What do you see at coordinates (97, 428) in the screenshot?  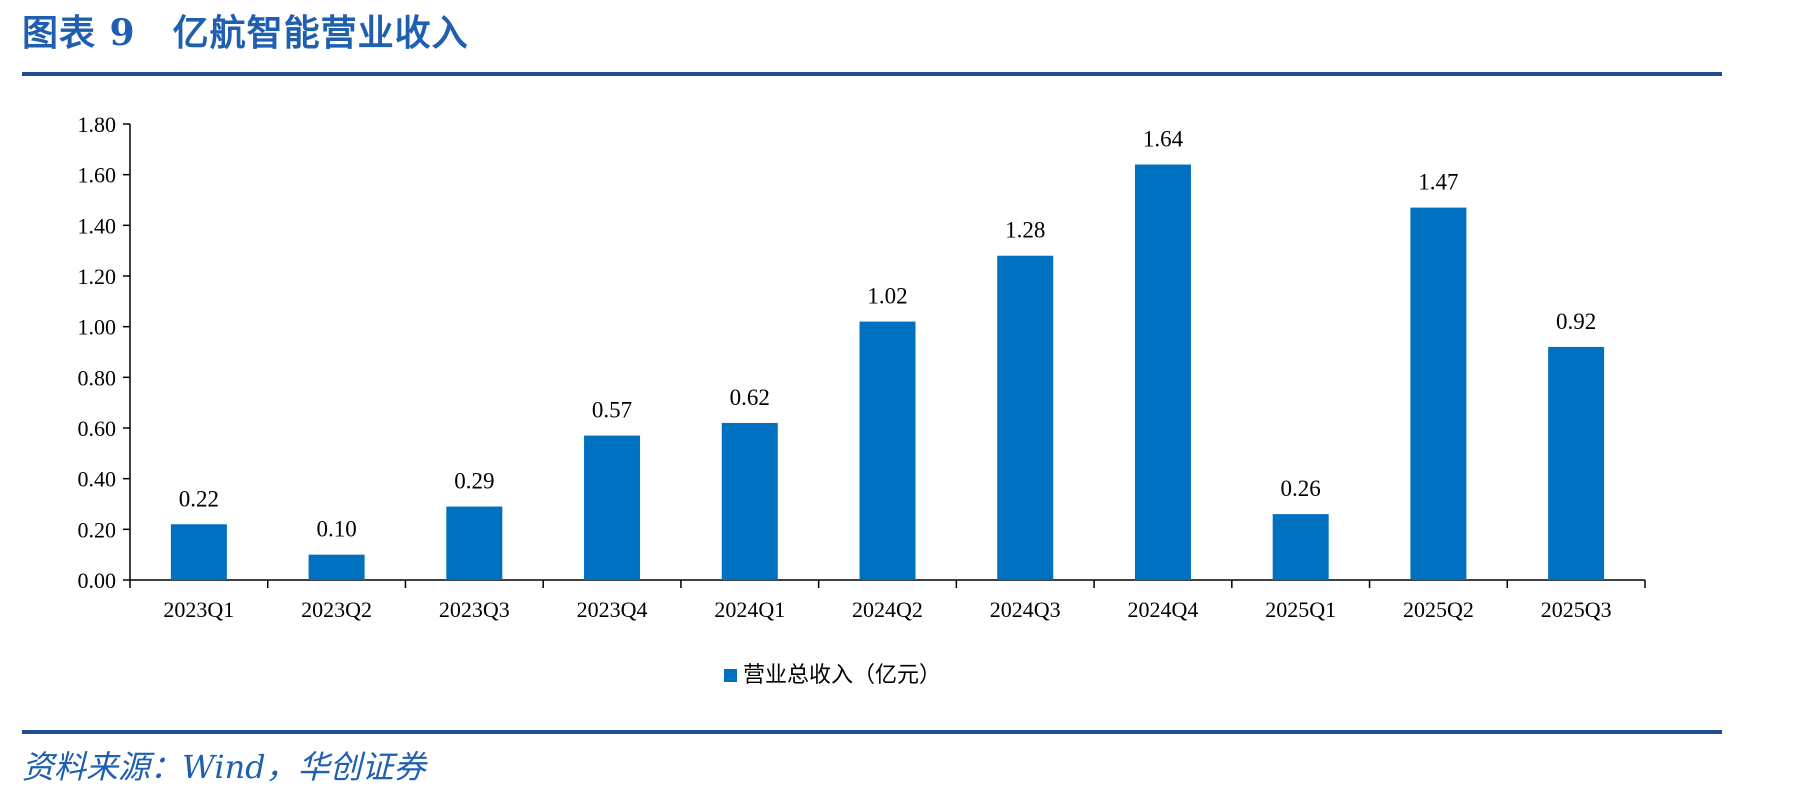 I see `y-tick-label: 0.60` at bounding box center [97, 428].